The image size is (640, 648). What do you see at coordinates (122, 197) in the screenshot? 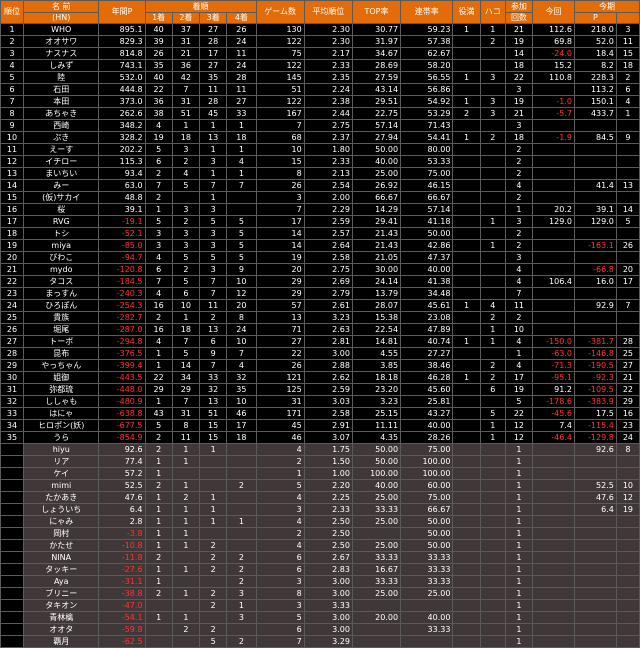
I see `annual-points-cell: 48.8` at bounding box center [122, 197].